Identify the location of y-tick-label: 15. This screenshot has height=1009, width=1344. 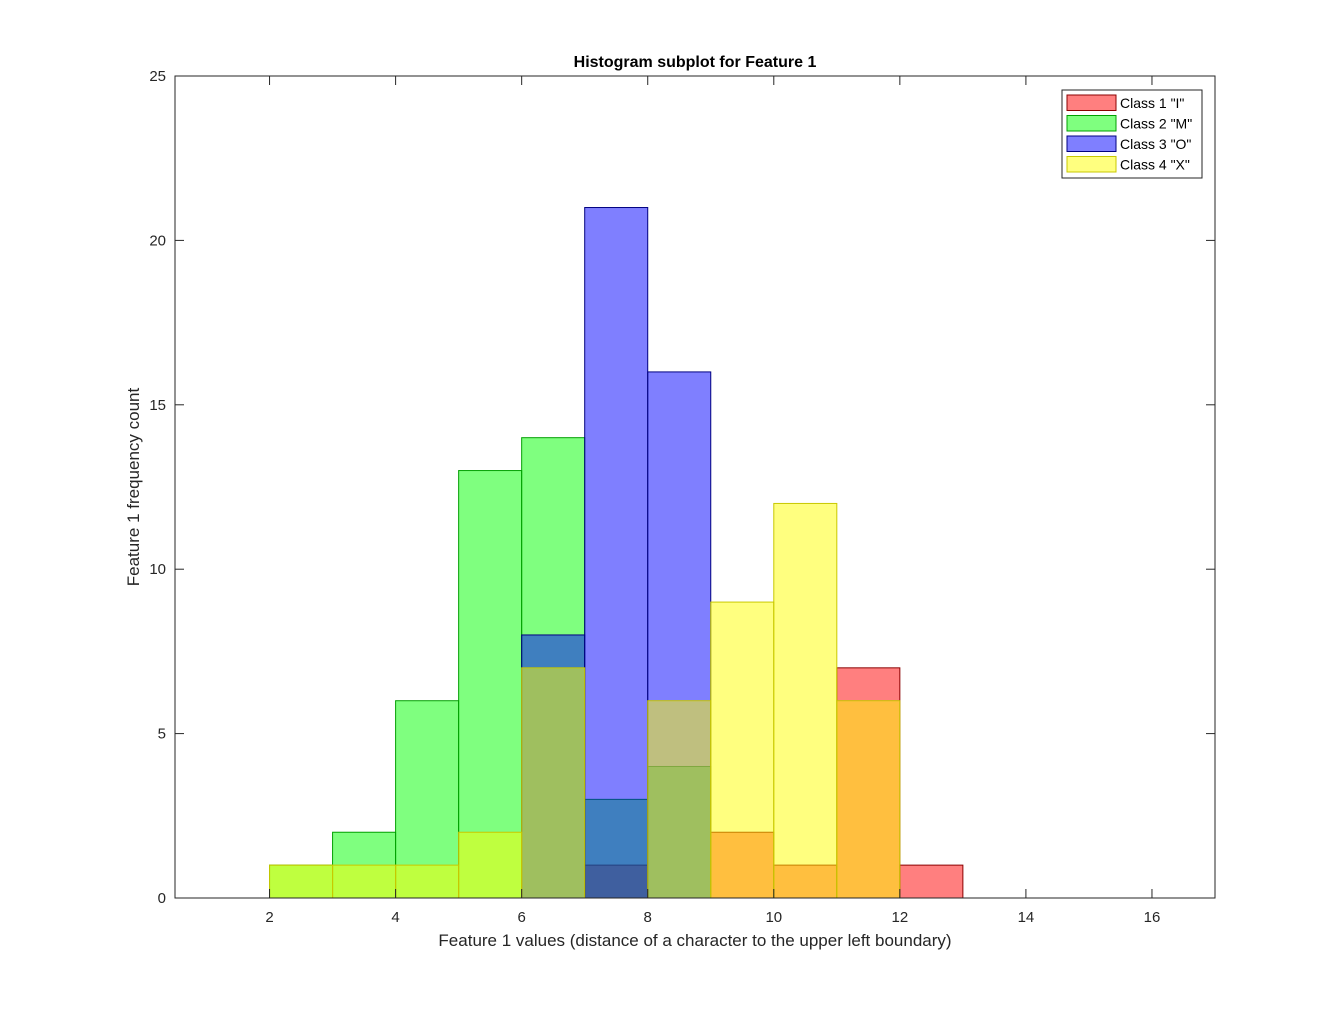
(157, 405).